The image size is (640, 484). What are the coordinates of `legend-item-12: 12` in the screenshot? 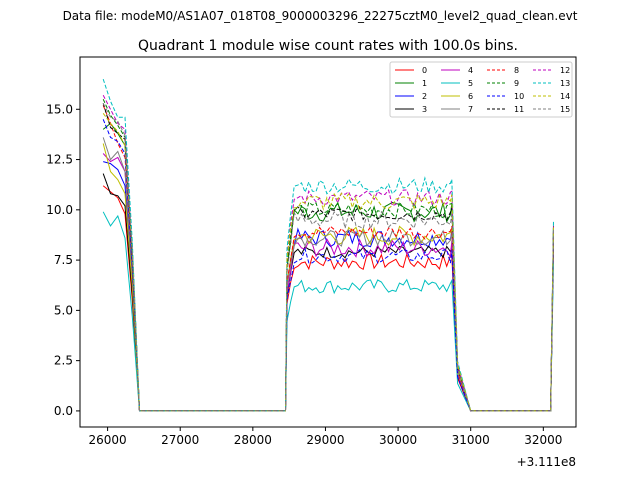 It's located at (551, 70).